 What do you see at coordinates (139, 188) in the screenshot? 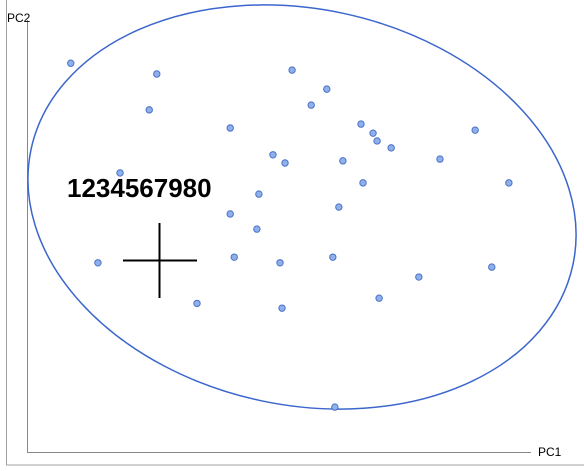
I see `annotation: 1234567980` at bounding box center [139, 188].